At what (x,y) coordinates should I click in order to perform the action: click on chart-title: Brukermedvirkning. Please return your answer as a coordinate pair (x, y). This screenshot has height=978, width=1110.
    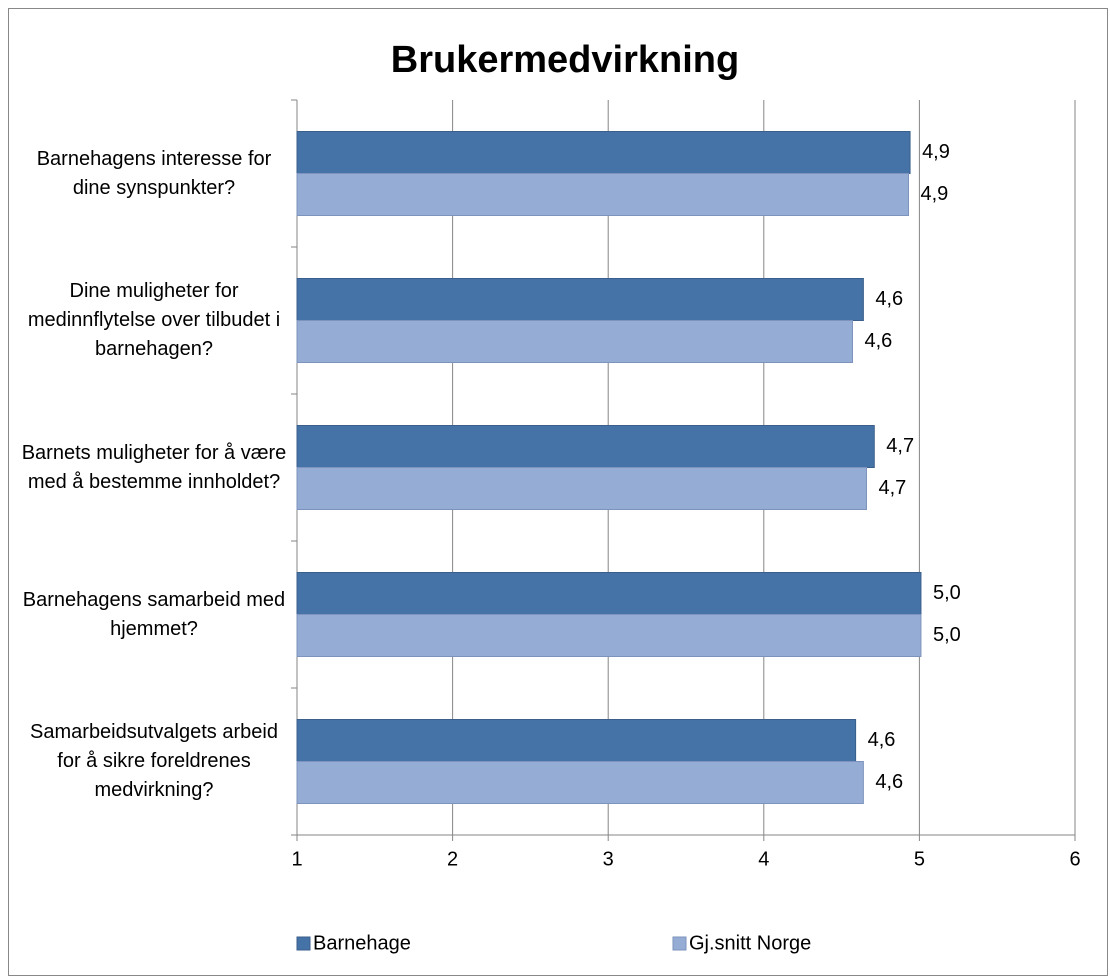
    Looking at the image, I should click on (565, 60).